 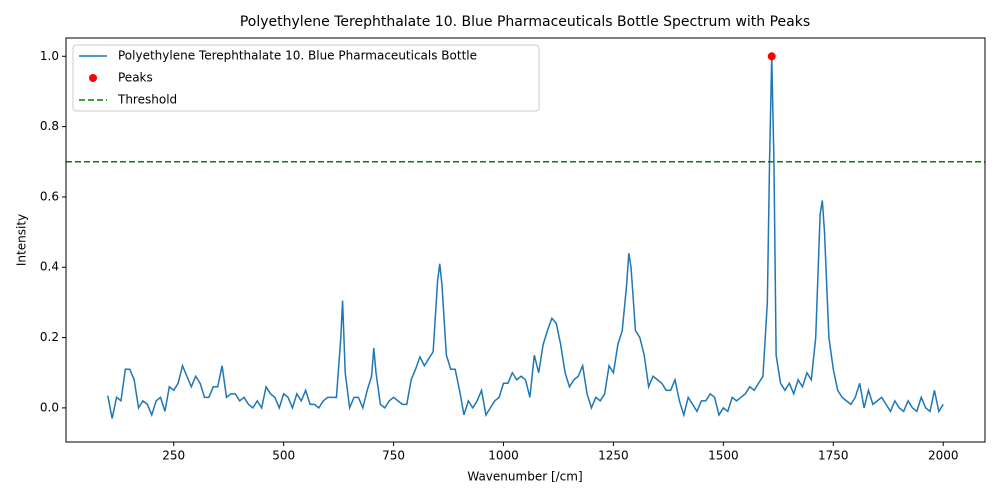 I want to click on peak-point, so click(x=771, y=56).